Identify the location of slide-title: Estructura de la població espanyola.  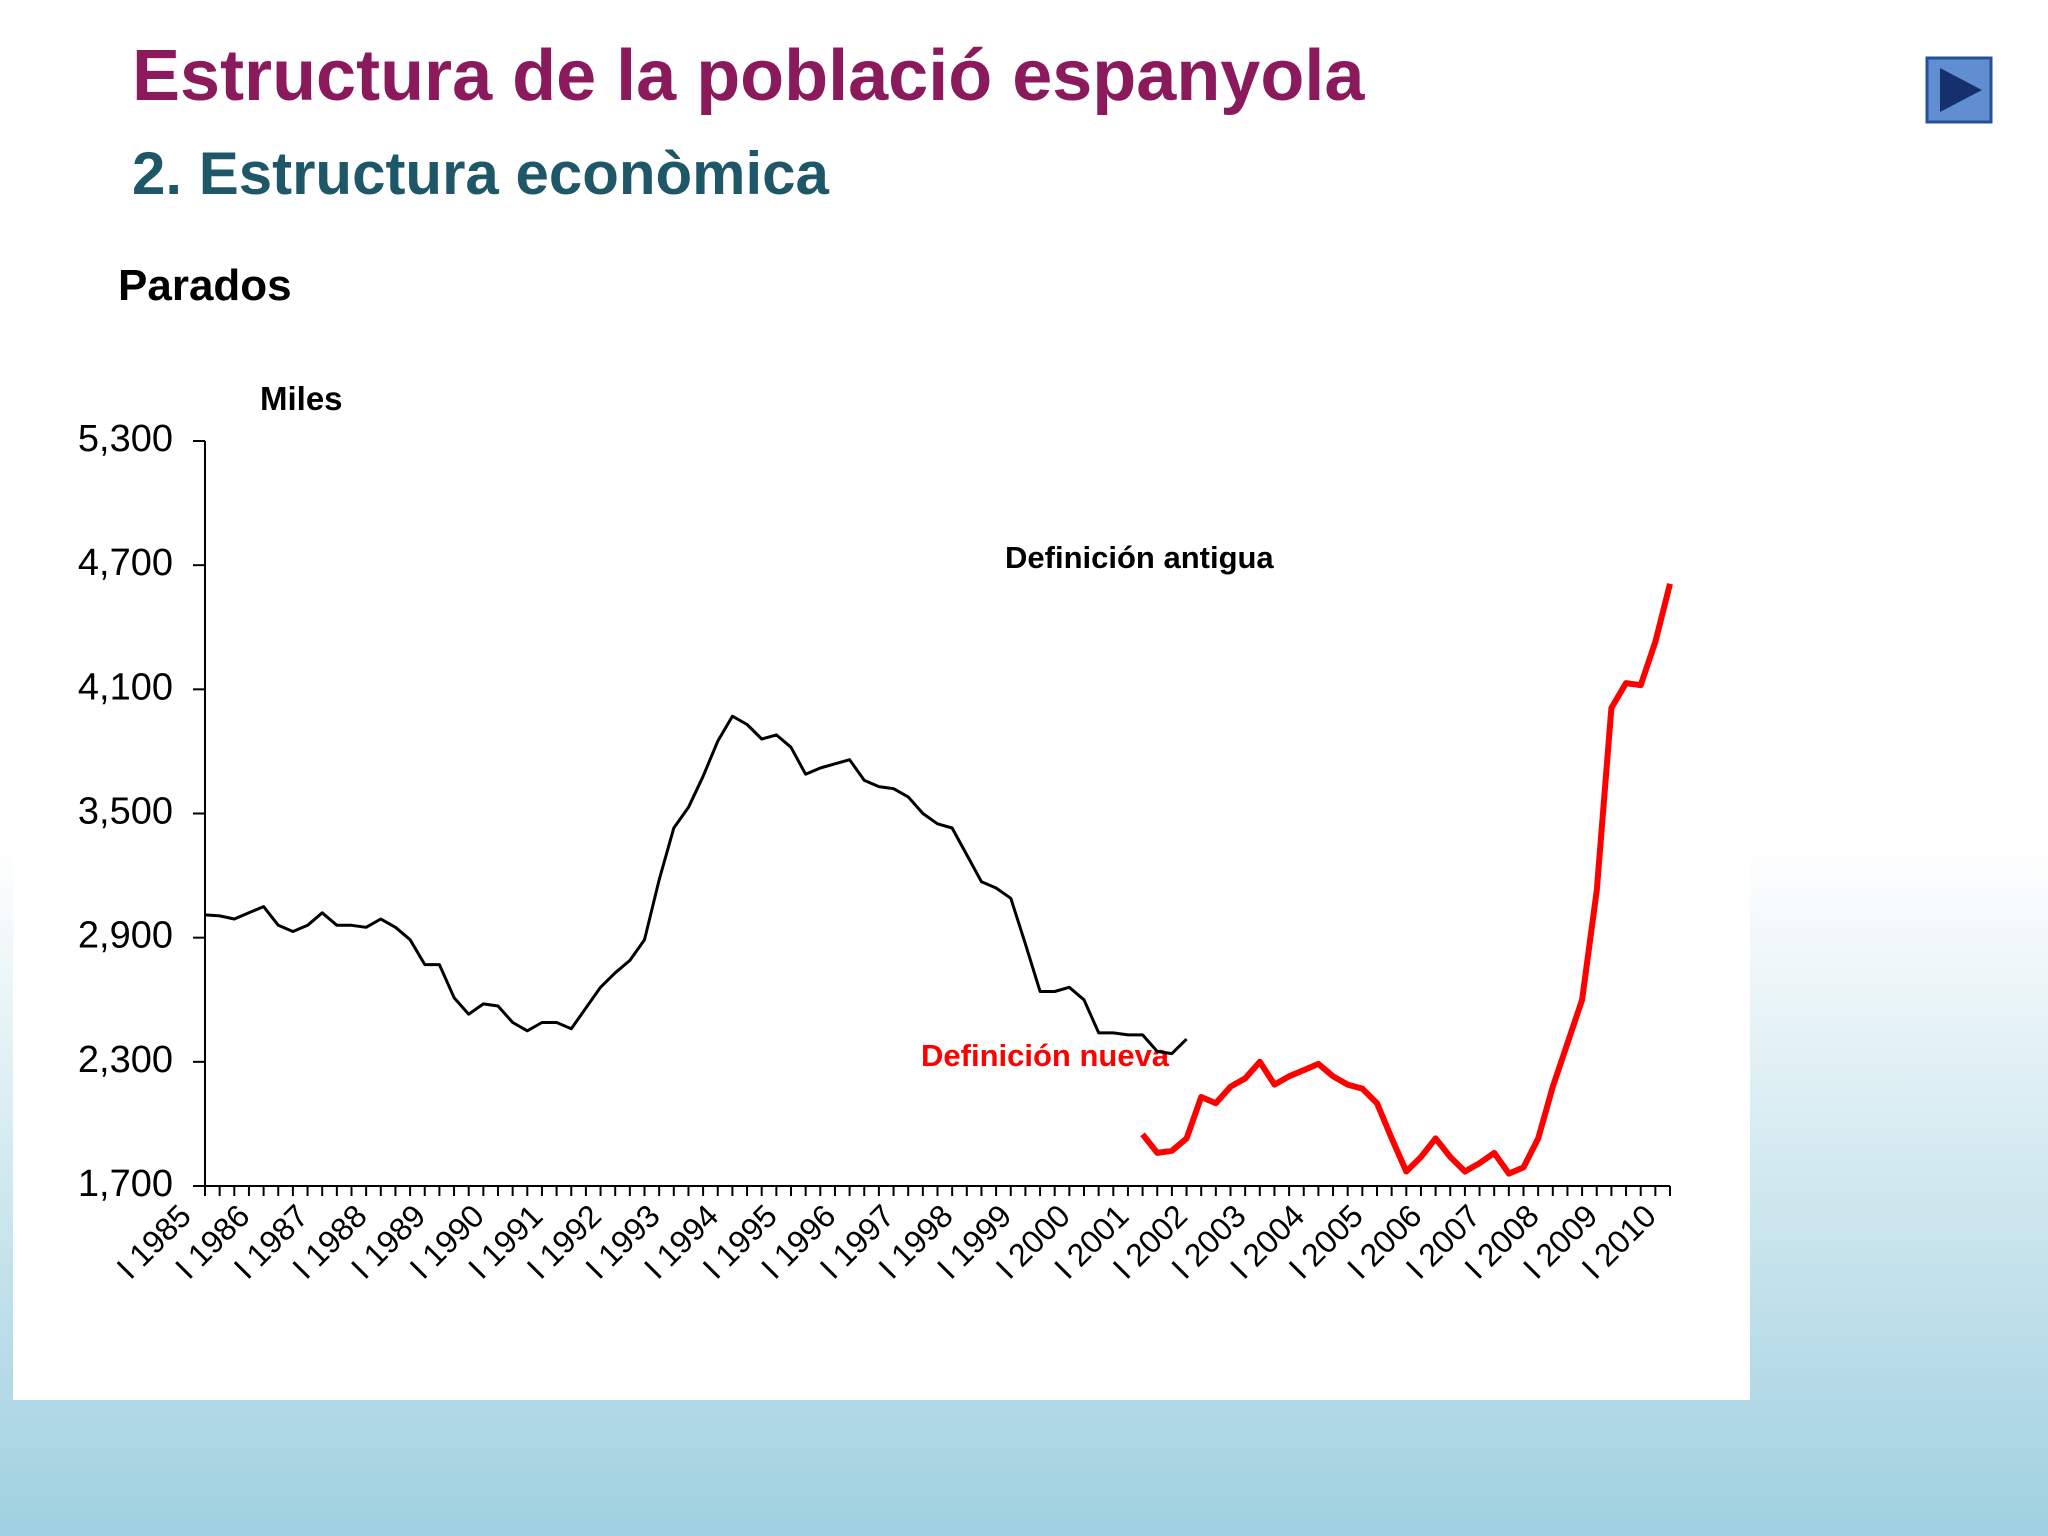
(748, 76).